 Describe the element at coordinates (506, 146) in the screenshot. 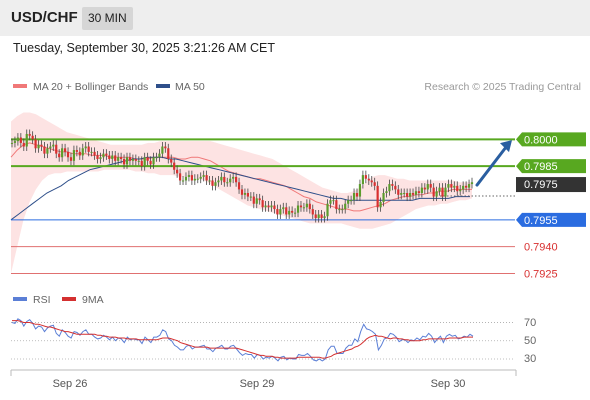

I see `forecast-arrow-head` at that location.